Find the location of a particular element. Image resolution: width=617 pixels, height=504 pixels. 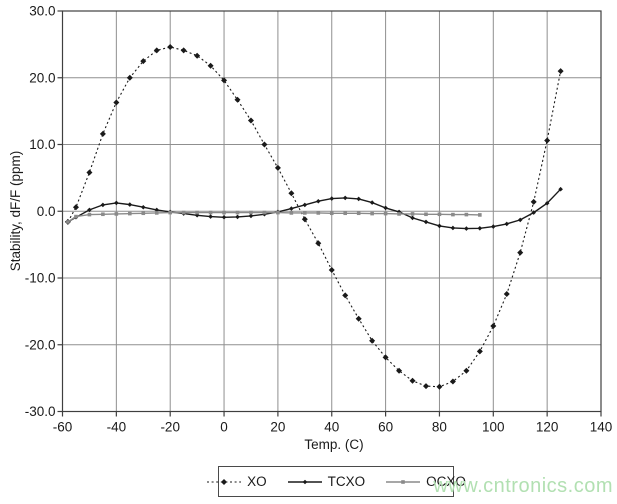

x-tick-label: 120 is located at coordinates (547, 427).